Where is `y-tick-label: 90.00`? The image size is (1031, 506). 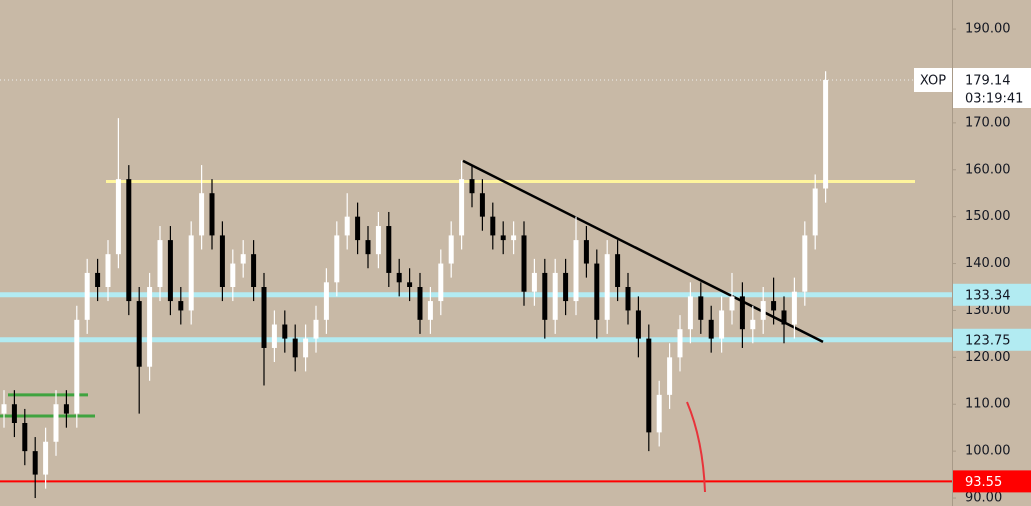
y-tick-label: 90.00 is located at coordinates (983, 498).